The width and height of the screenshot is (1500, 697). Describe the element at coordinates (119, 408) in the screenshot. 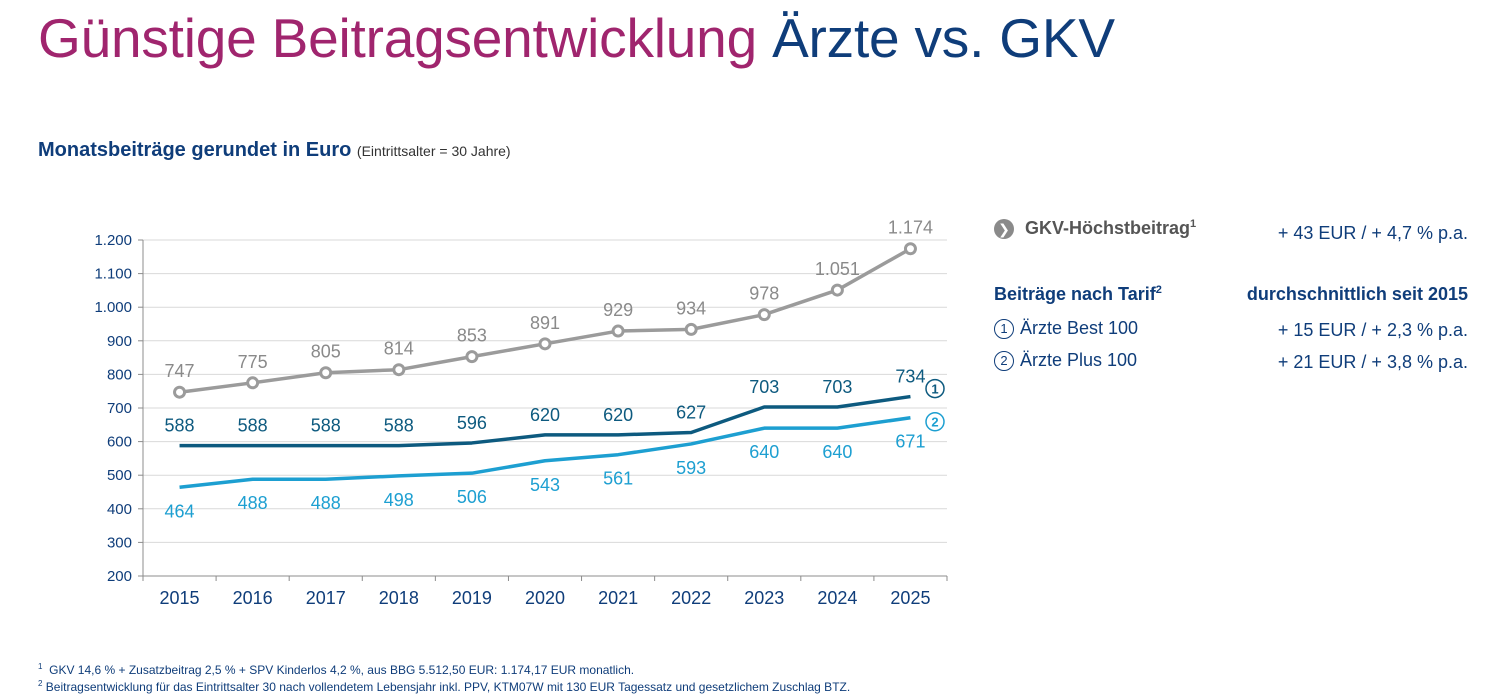

I see `y-tick-label: 700` at that location.